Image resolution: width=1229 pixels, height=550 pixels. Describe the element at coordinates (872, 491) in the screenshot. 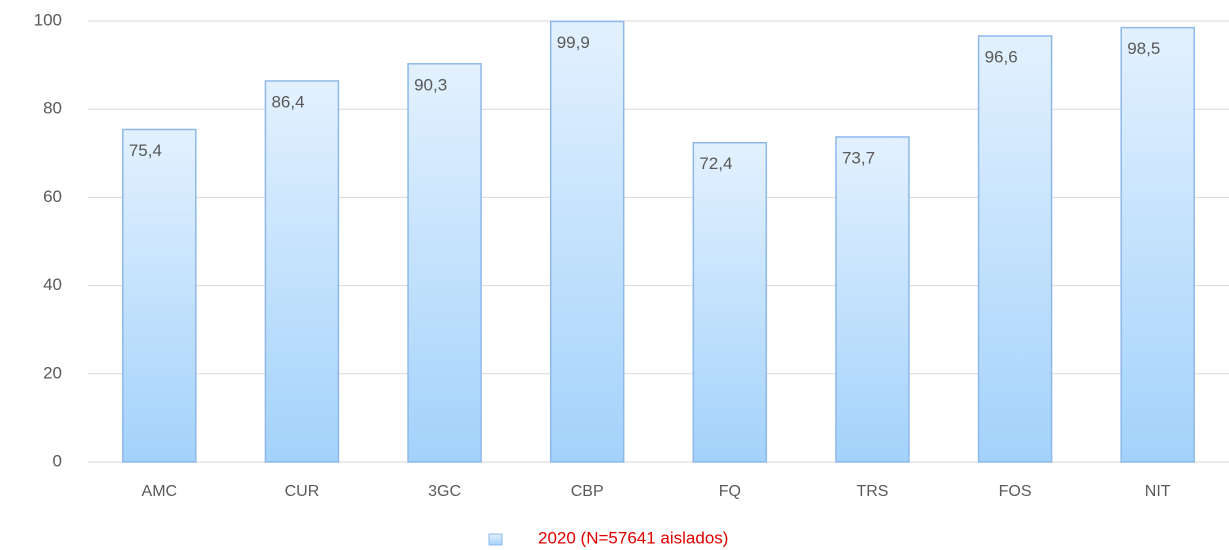

I see `x-tick-label: TRS` at that location.